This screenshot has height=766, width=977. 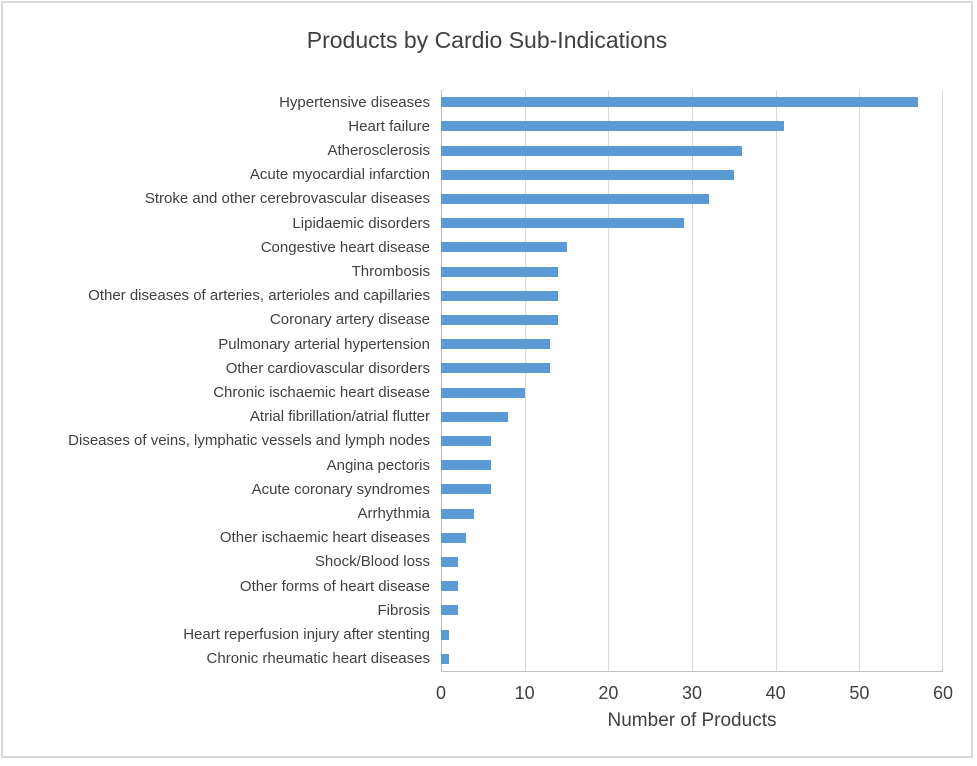 What do you see at coordinates (378, 150) in the screenshot?
I see `category-label: Atherosclerosis` at bounding box center [378, 150].